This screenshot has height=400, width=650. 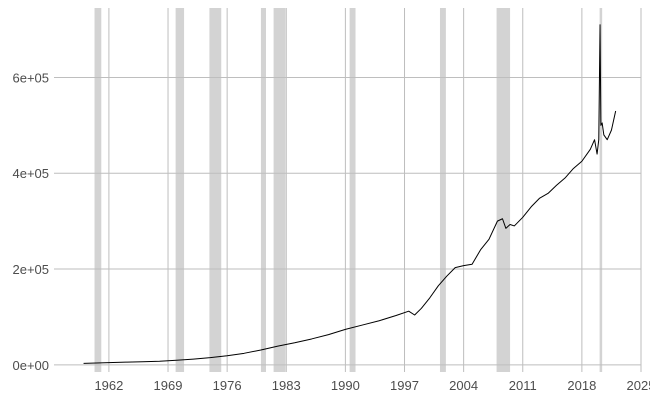 I want to click on x-tick-label: 1983, so click(x=286, y=385).